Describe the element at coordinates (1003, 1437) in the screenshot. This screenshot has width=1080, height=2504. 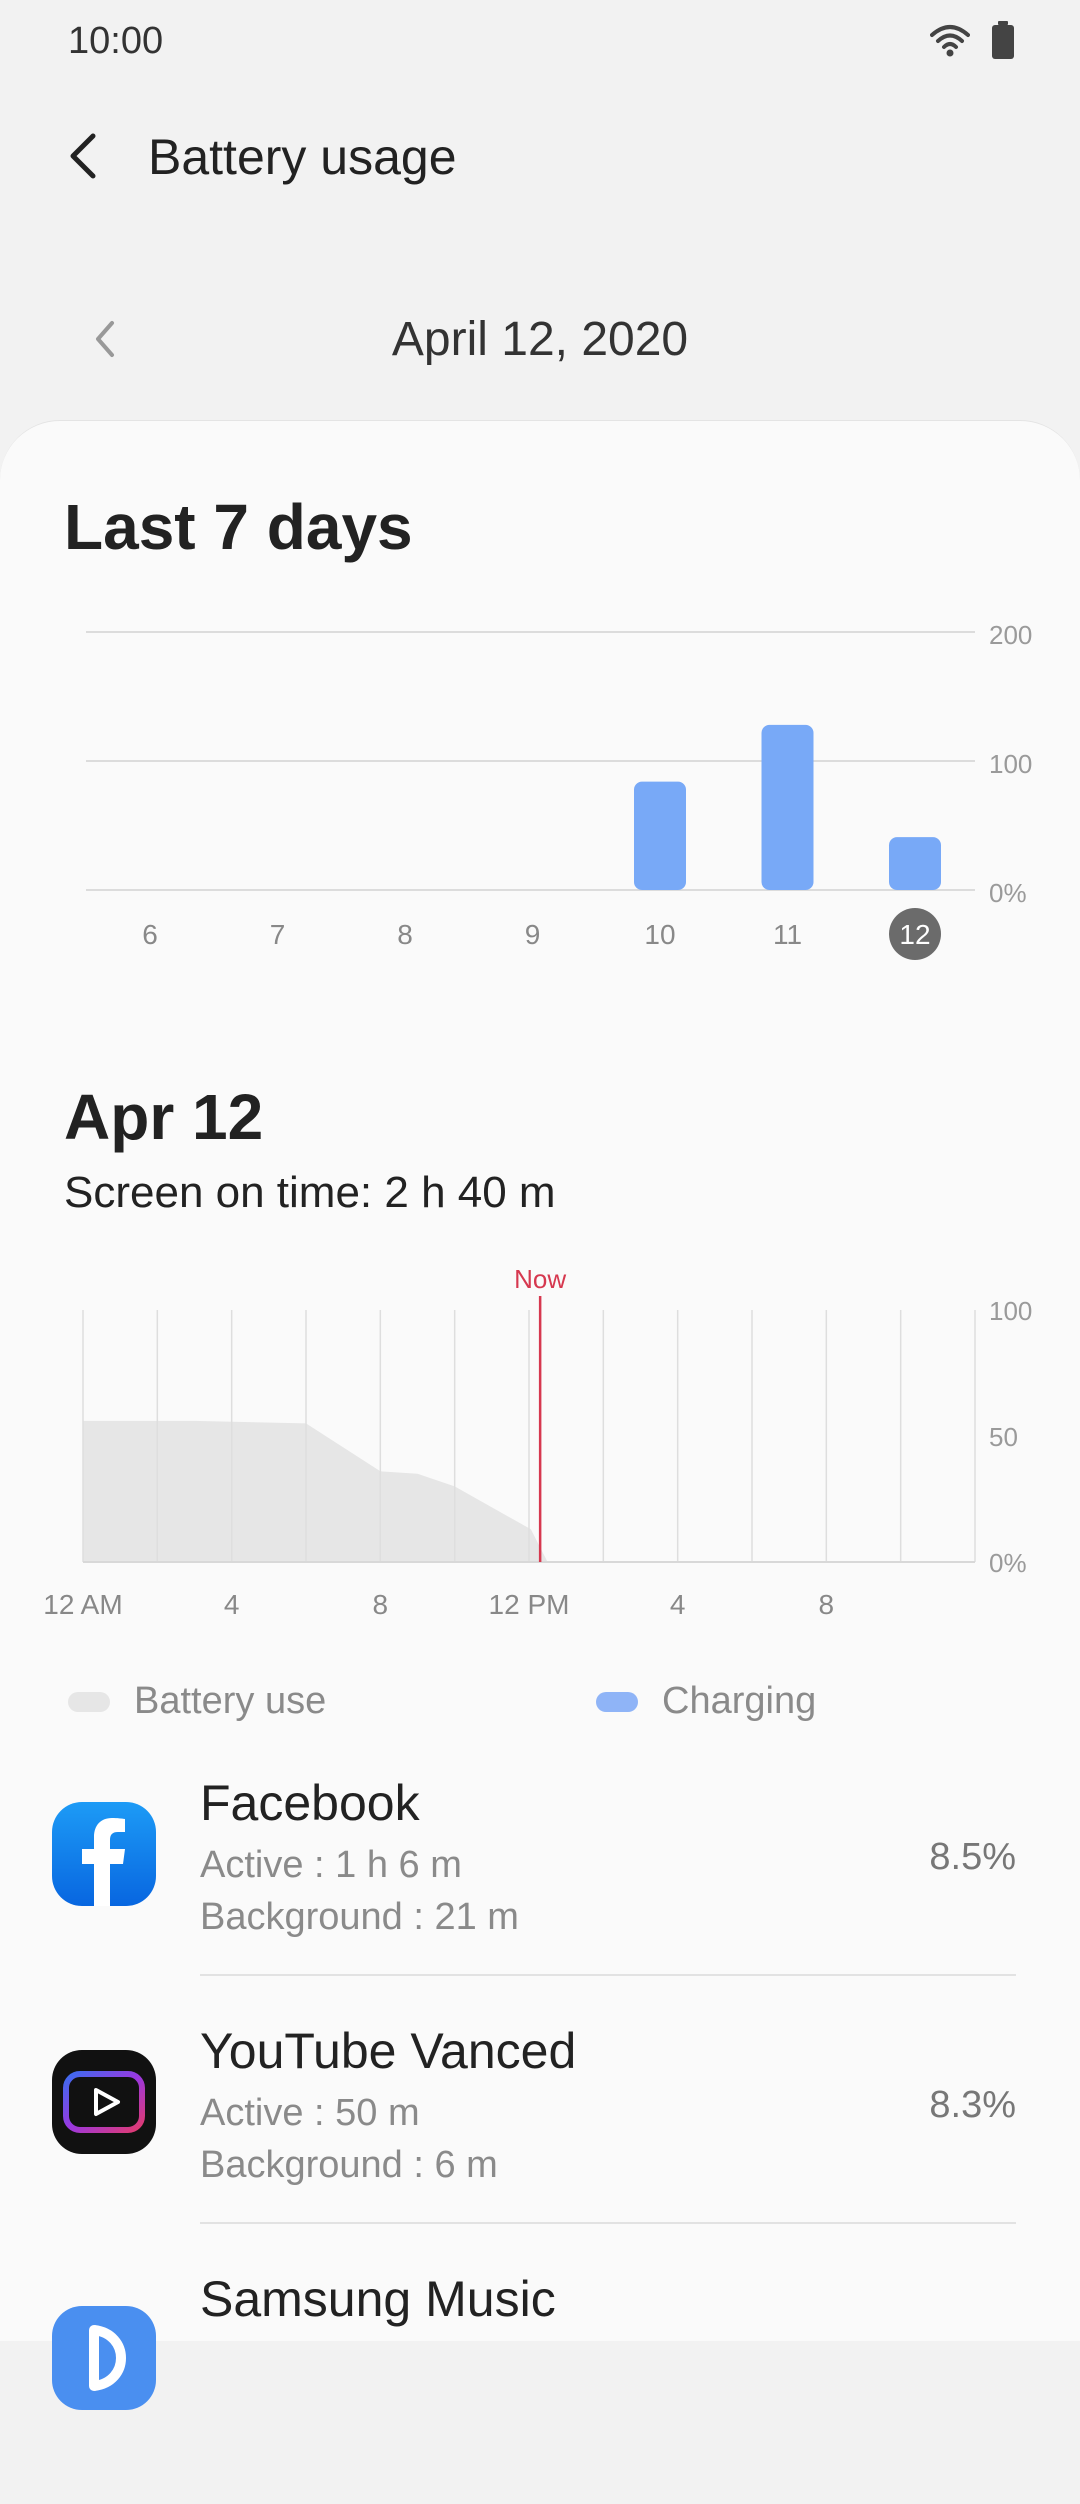
I see `y-tick-label: 50` at that location.